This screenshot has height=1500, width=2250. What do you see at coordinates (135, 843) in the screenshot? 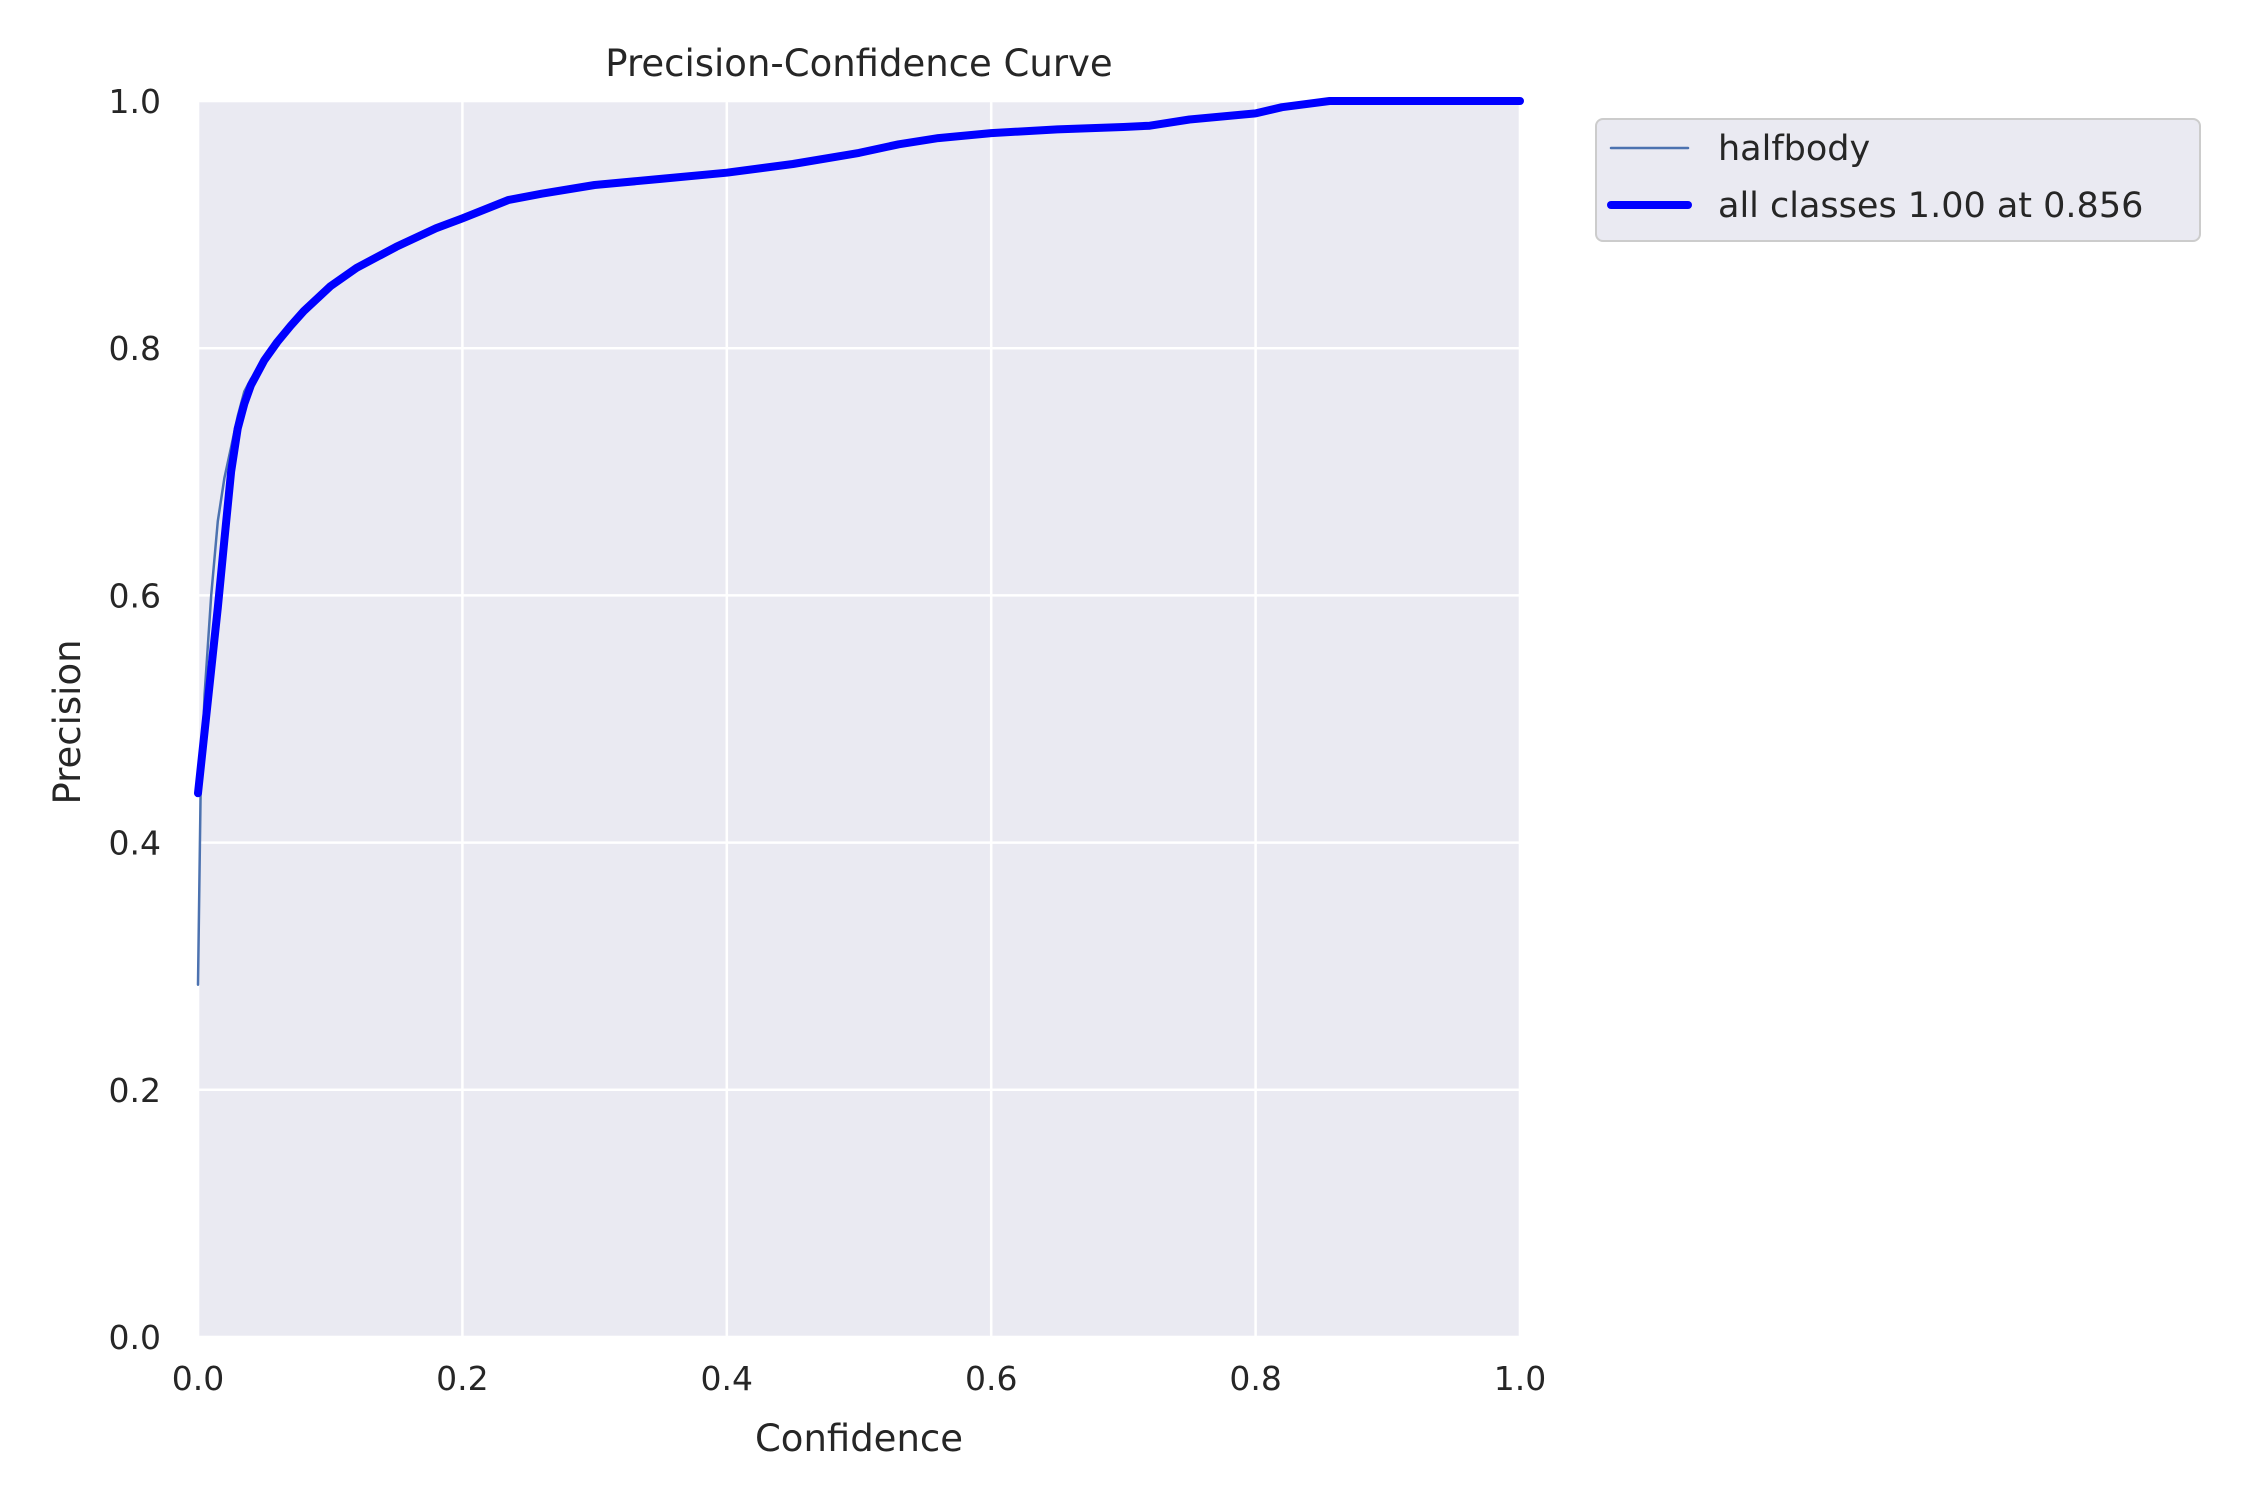
I see `y-tick-label: 0.4` at bounding box center [135, 843].